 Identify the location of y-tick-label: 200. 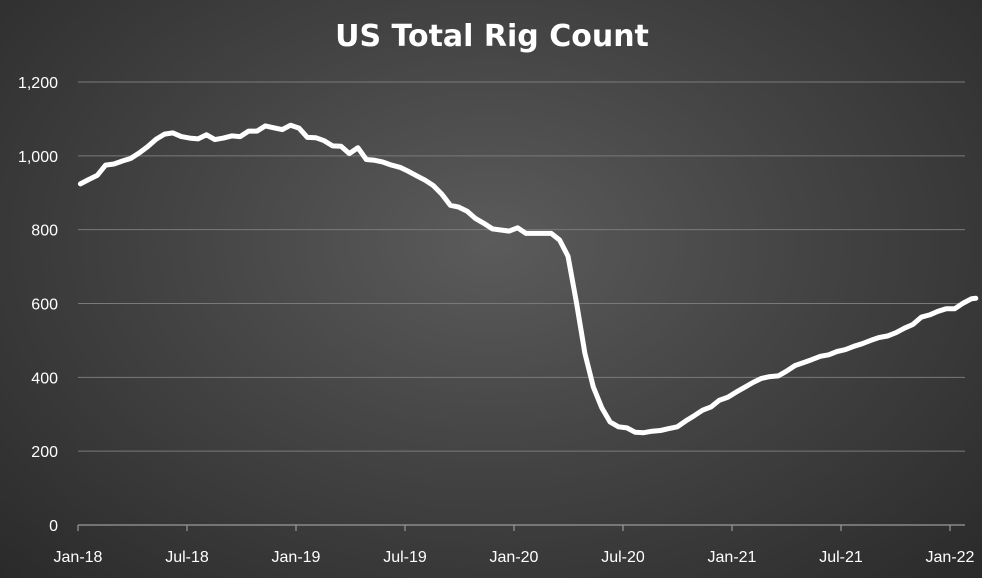
(44, 452).